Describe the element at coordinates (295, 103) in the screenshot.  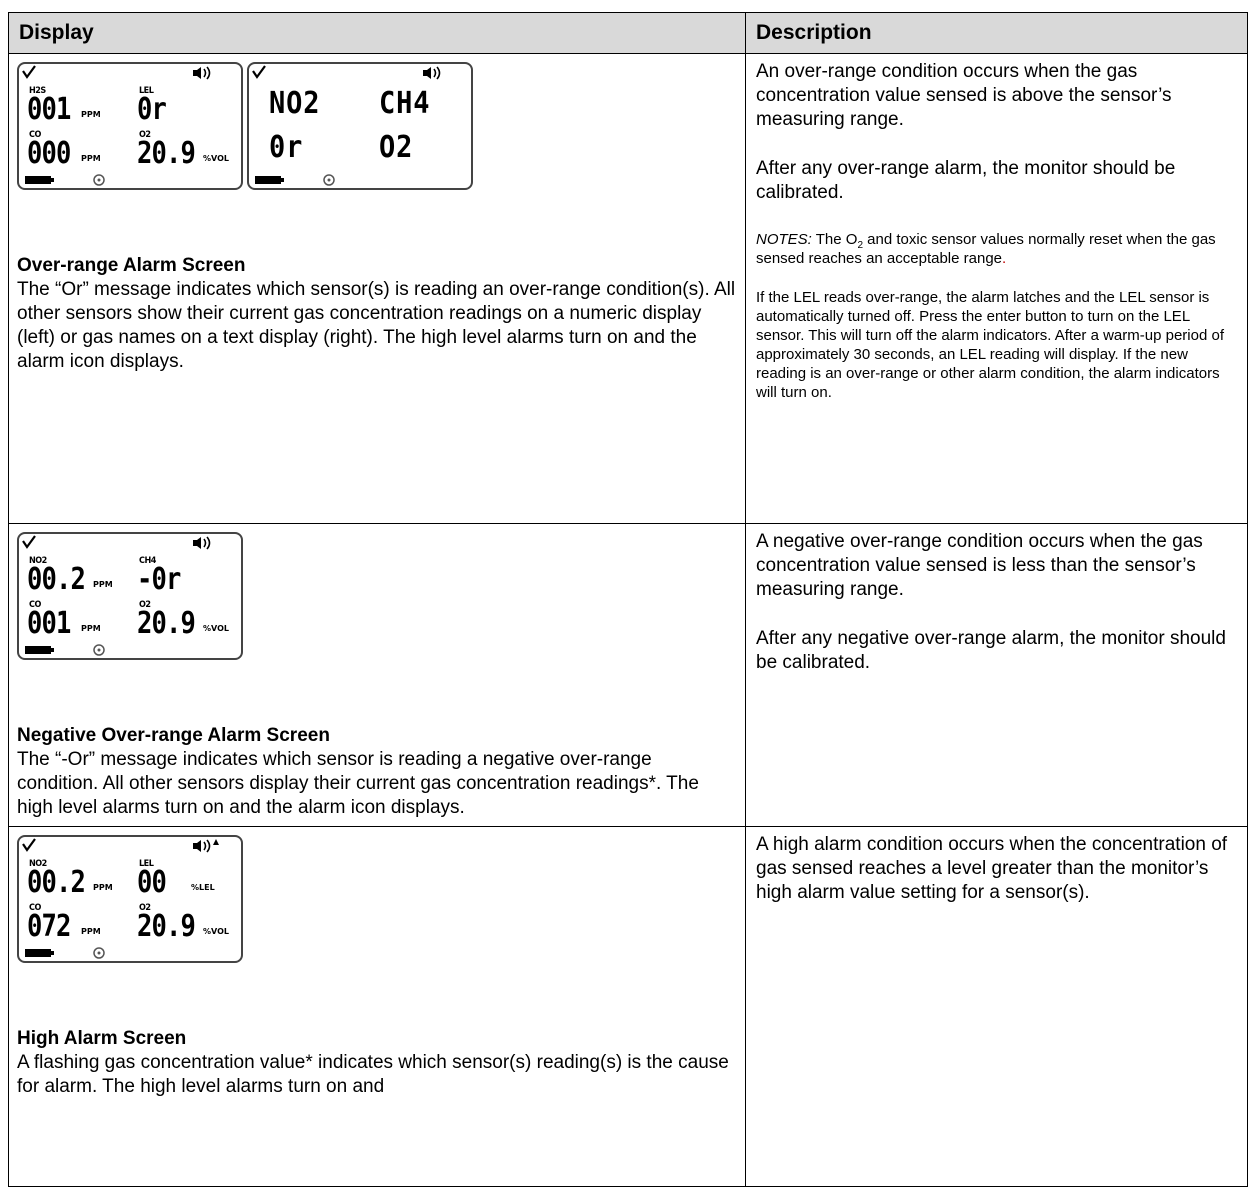
I see `lcd-text: NO2` at that location.